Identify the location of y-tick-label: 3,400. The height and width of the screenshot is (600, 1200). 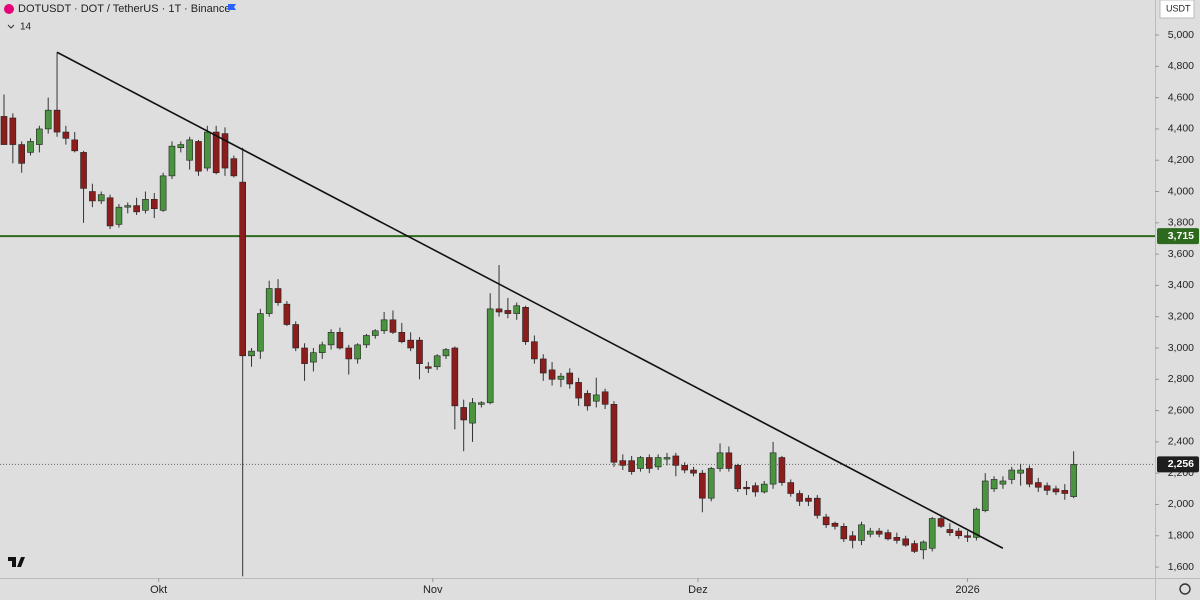
(1181, 285).